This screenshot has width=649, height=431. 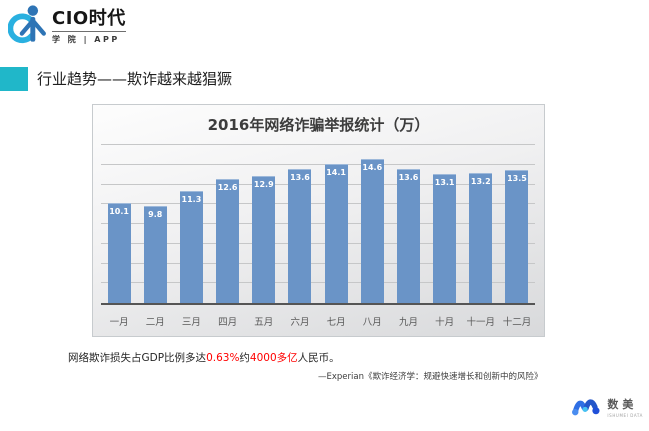 What do you see at coordinates (155, 322) in the screenshot?
I see `x-axis-tick-label: 二月` at bounding box center [155, 322].